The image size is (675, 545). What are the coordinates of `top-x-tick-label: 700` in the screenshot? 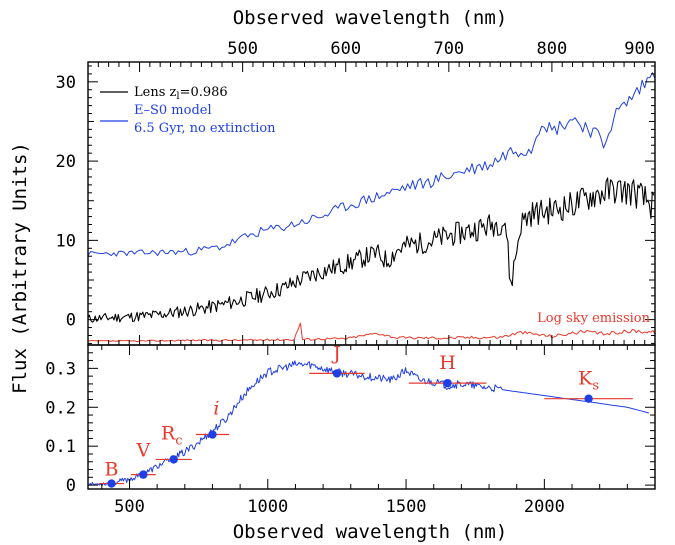 It's located at (448, 49).